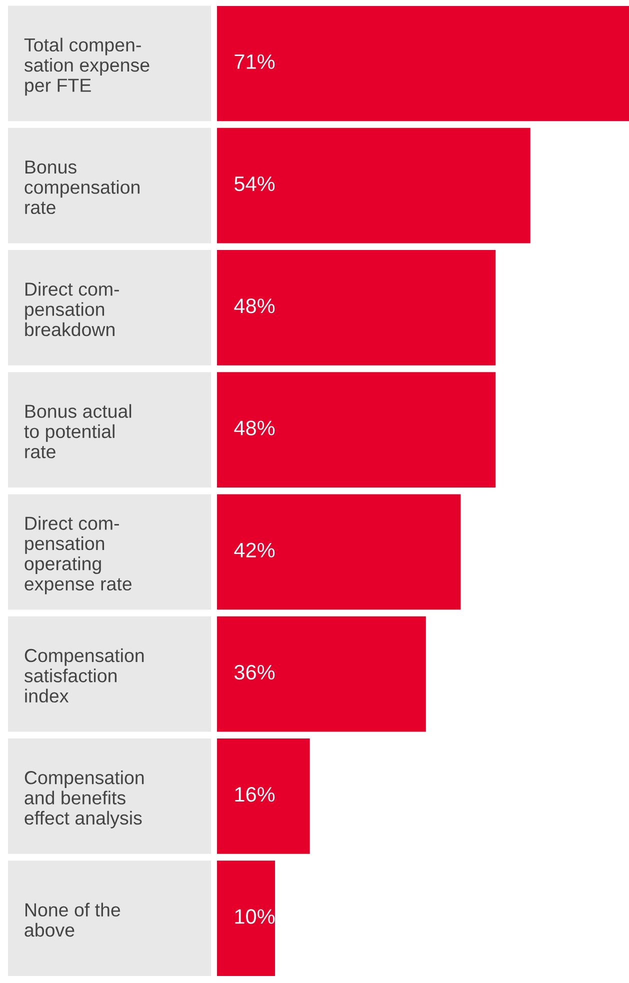  What do you see at coordinates (255, 794) in the screenshot?
I see `data-label: 16%` at bounding box center [255, 794].